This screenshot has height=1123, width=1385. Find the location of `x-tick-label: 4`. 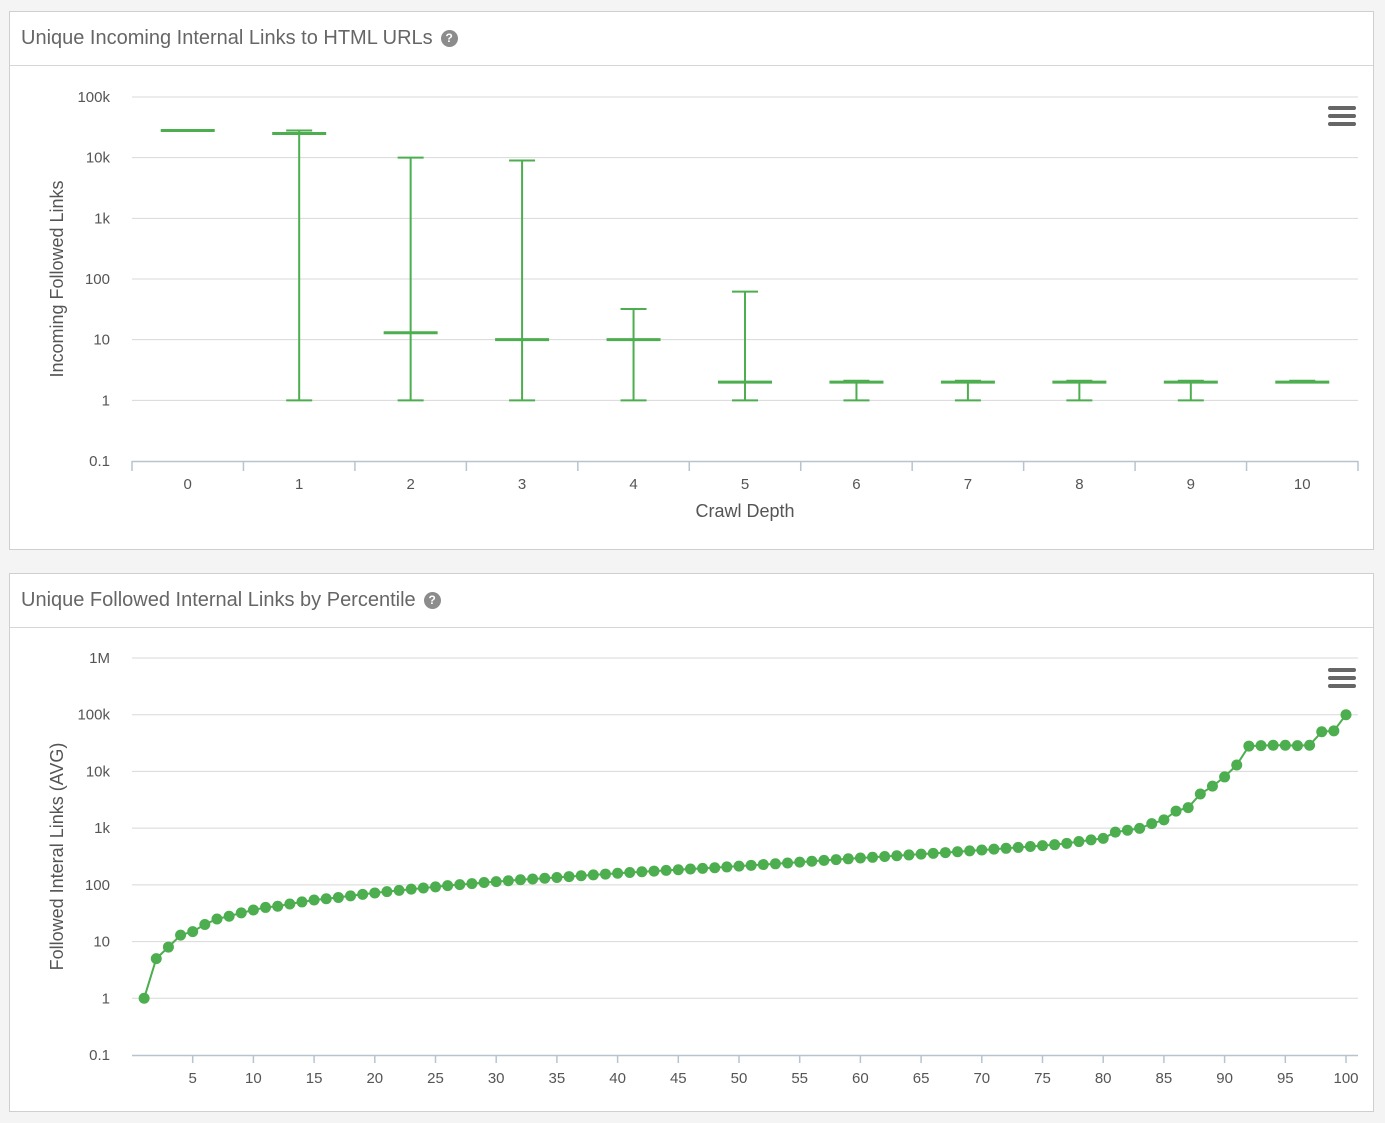

x-tick-label: 4 is located at coordinates (633, 484).